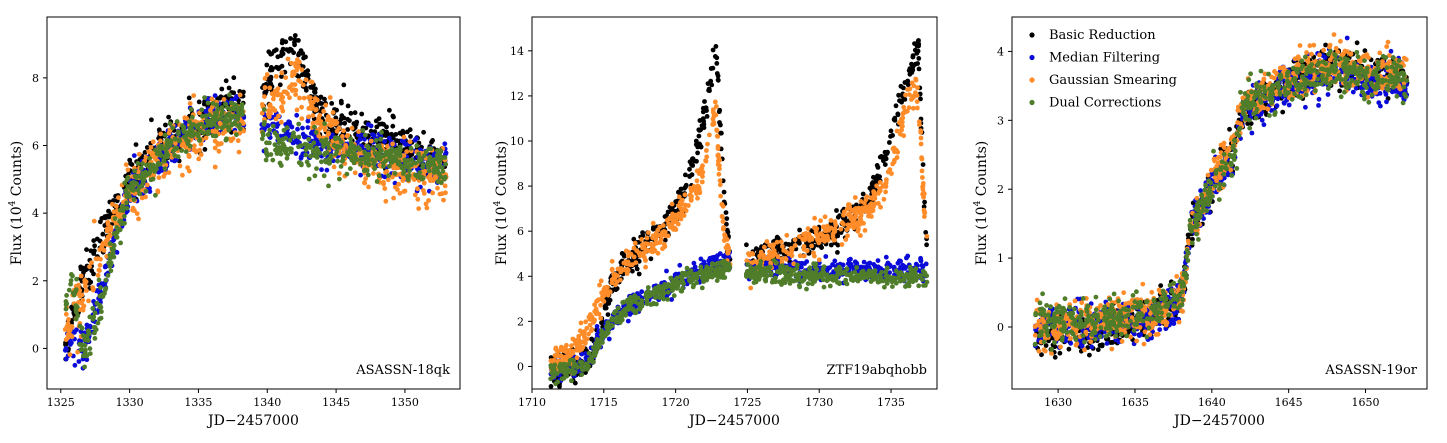 Image resolution: width=1447 pixels, height=443 pixels. What do you see at coordinates (405, 402) in the screenshot?
I see `x-tick-label: 1350` at bounding box center [405, 402].